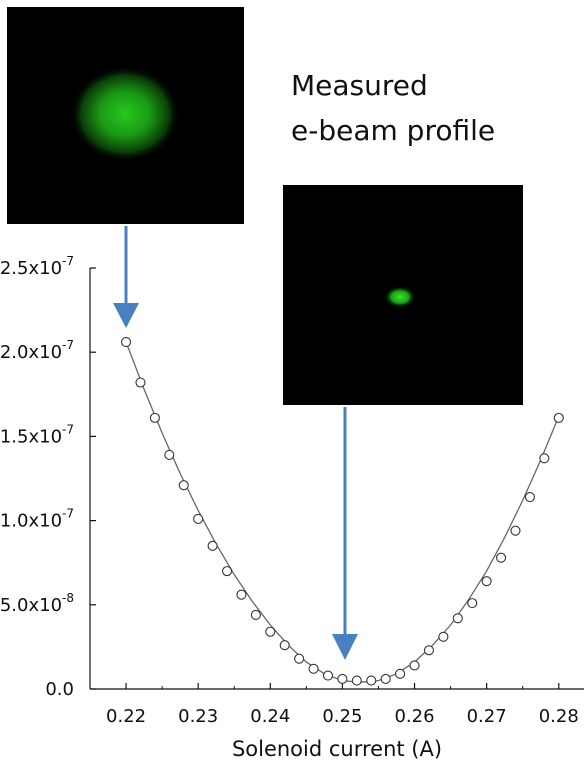 Image resolution: width=587 pixels, height=771 pixels. Describe the element at coordinates (37, 519) in the screenshot. I see `y-tick-label: 1.0x10⁻⁷` at that location.